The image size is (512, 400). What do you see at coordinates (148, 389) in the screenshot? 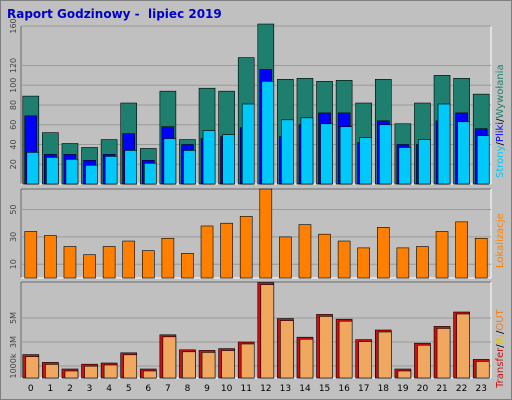
I see `x-tick-label: 6` at bounding box center [148, 389].